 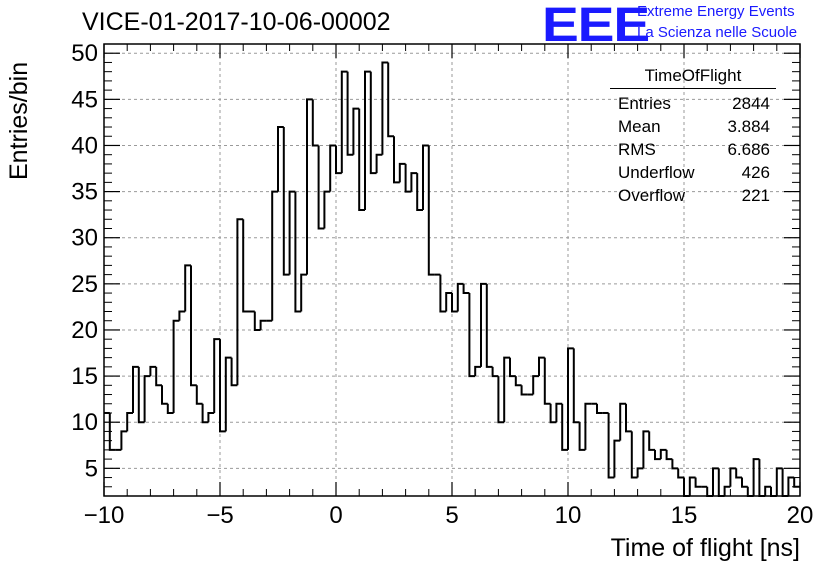 I want to click on logo-subtitle-2: La Scienza nelle Scuole, so click(x=717, y=32).